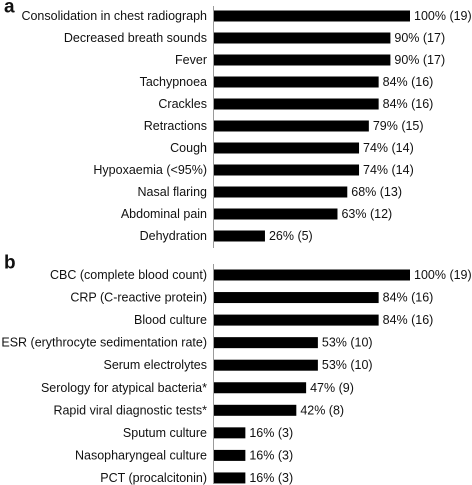  What do you see at coordinates (10, 263) in the screenshot?
I see `panel-label-b: b` at bounding box center [10, 263].